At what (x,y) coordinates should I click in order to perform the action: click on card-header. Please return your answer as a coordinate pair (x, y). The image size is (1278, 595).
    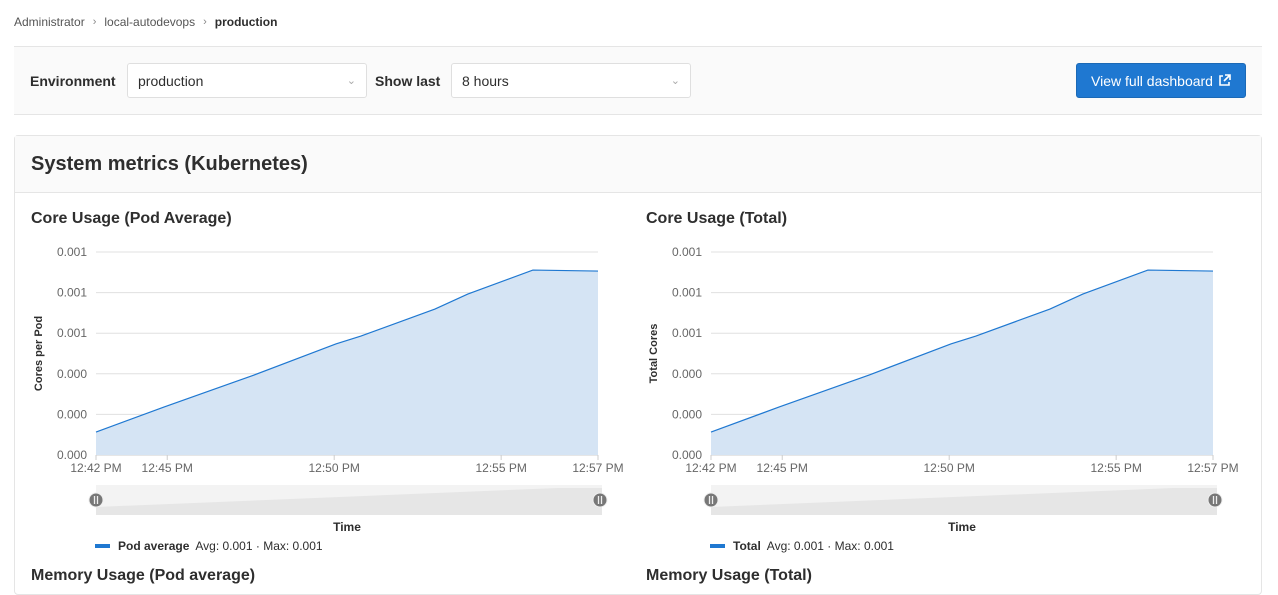
    Looking at the image, I should click on (638, 164).